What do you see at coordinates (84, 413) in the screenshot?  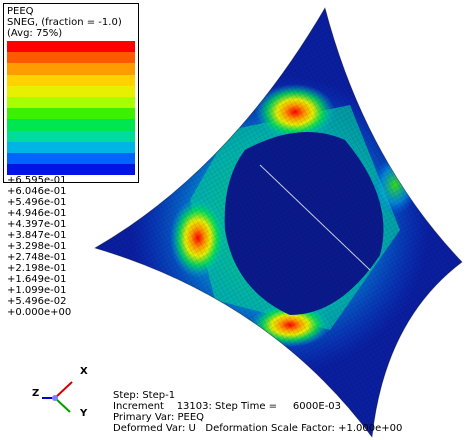 I see `axis-label: Y` at bounding box center [84, 413].